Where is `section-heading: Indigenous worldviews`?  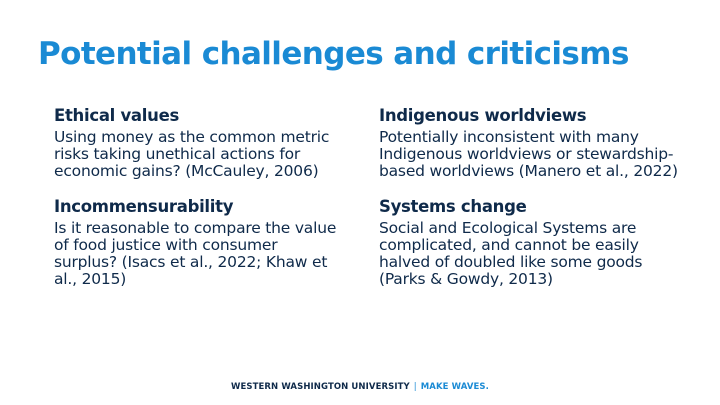
section-heading: Indigenous worldviews is located at coordinates (483, 115).